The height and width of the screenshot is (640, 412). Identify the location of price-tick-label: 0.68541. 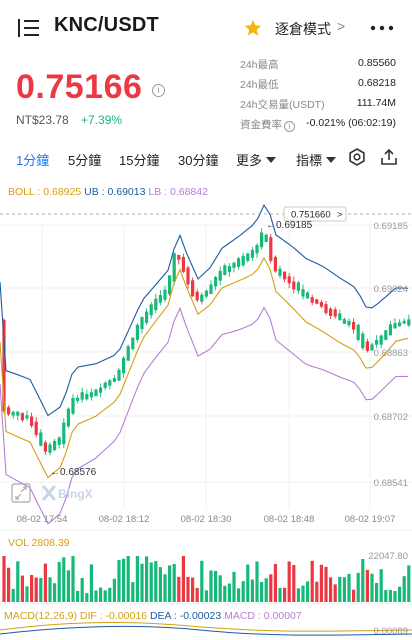
(391, 483).